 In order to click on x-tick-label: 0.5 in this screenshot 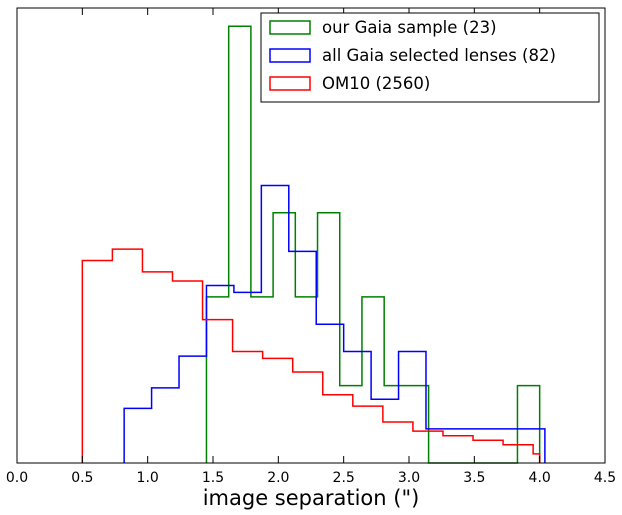, I will do `click(82, 478)`.